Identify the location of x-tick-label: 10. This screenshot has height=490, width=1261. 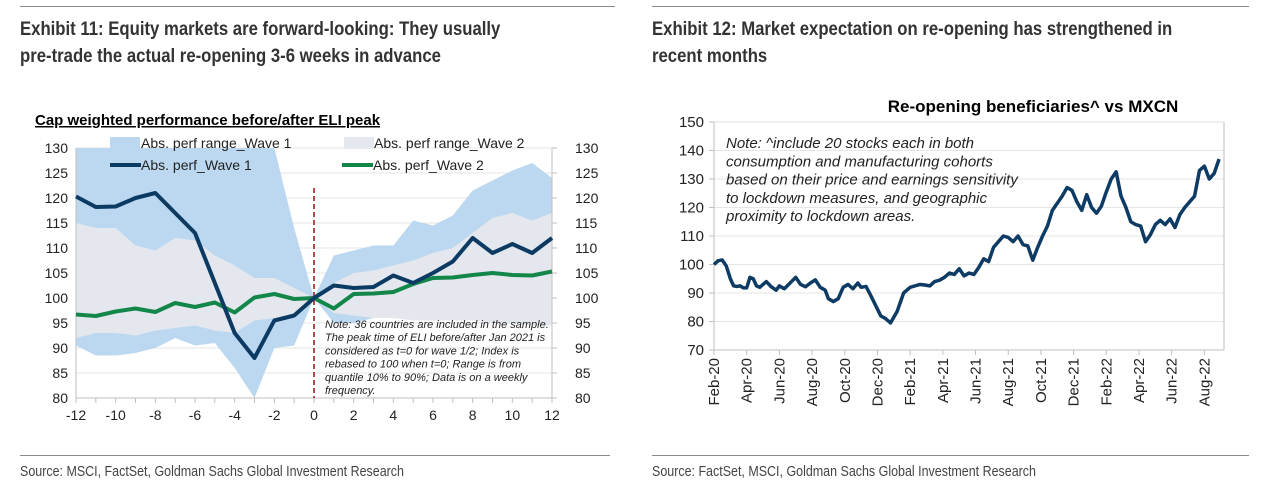
(513, 415).